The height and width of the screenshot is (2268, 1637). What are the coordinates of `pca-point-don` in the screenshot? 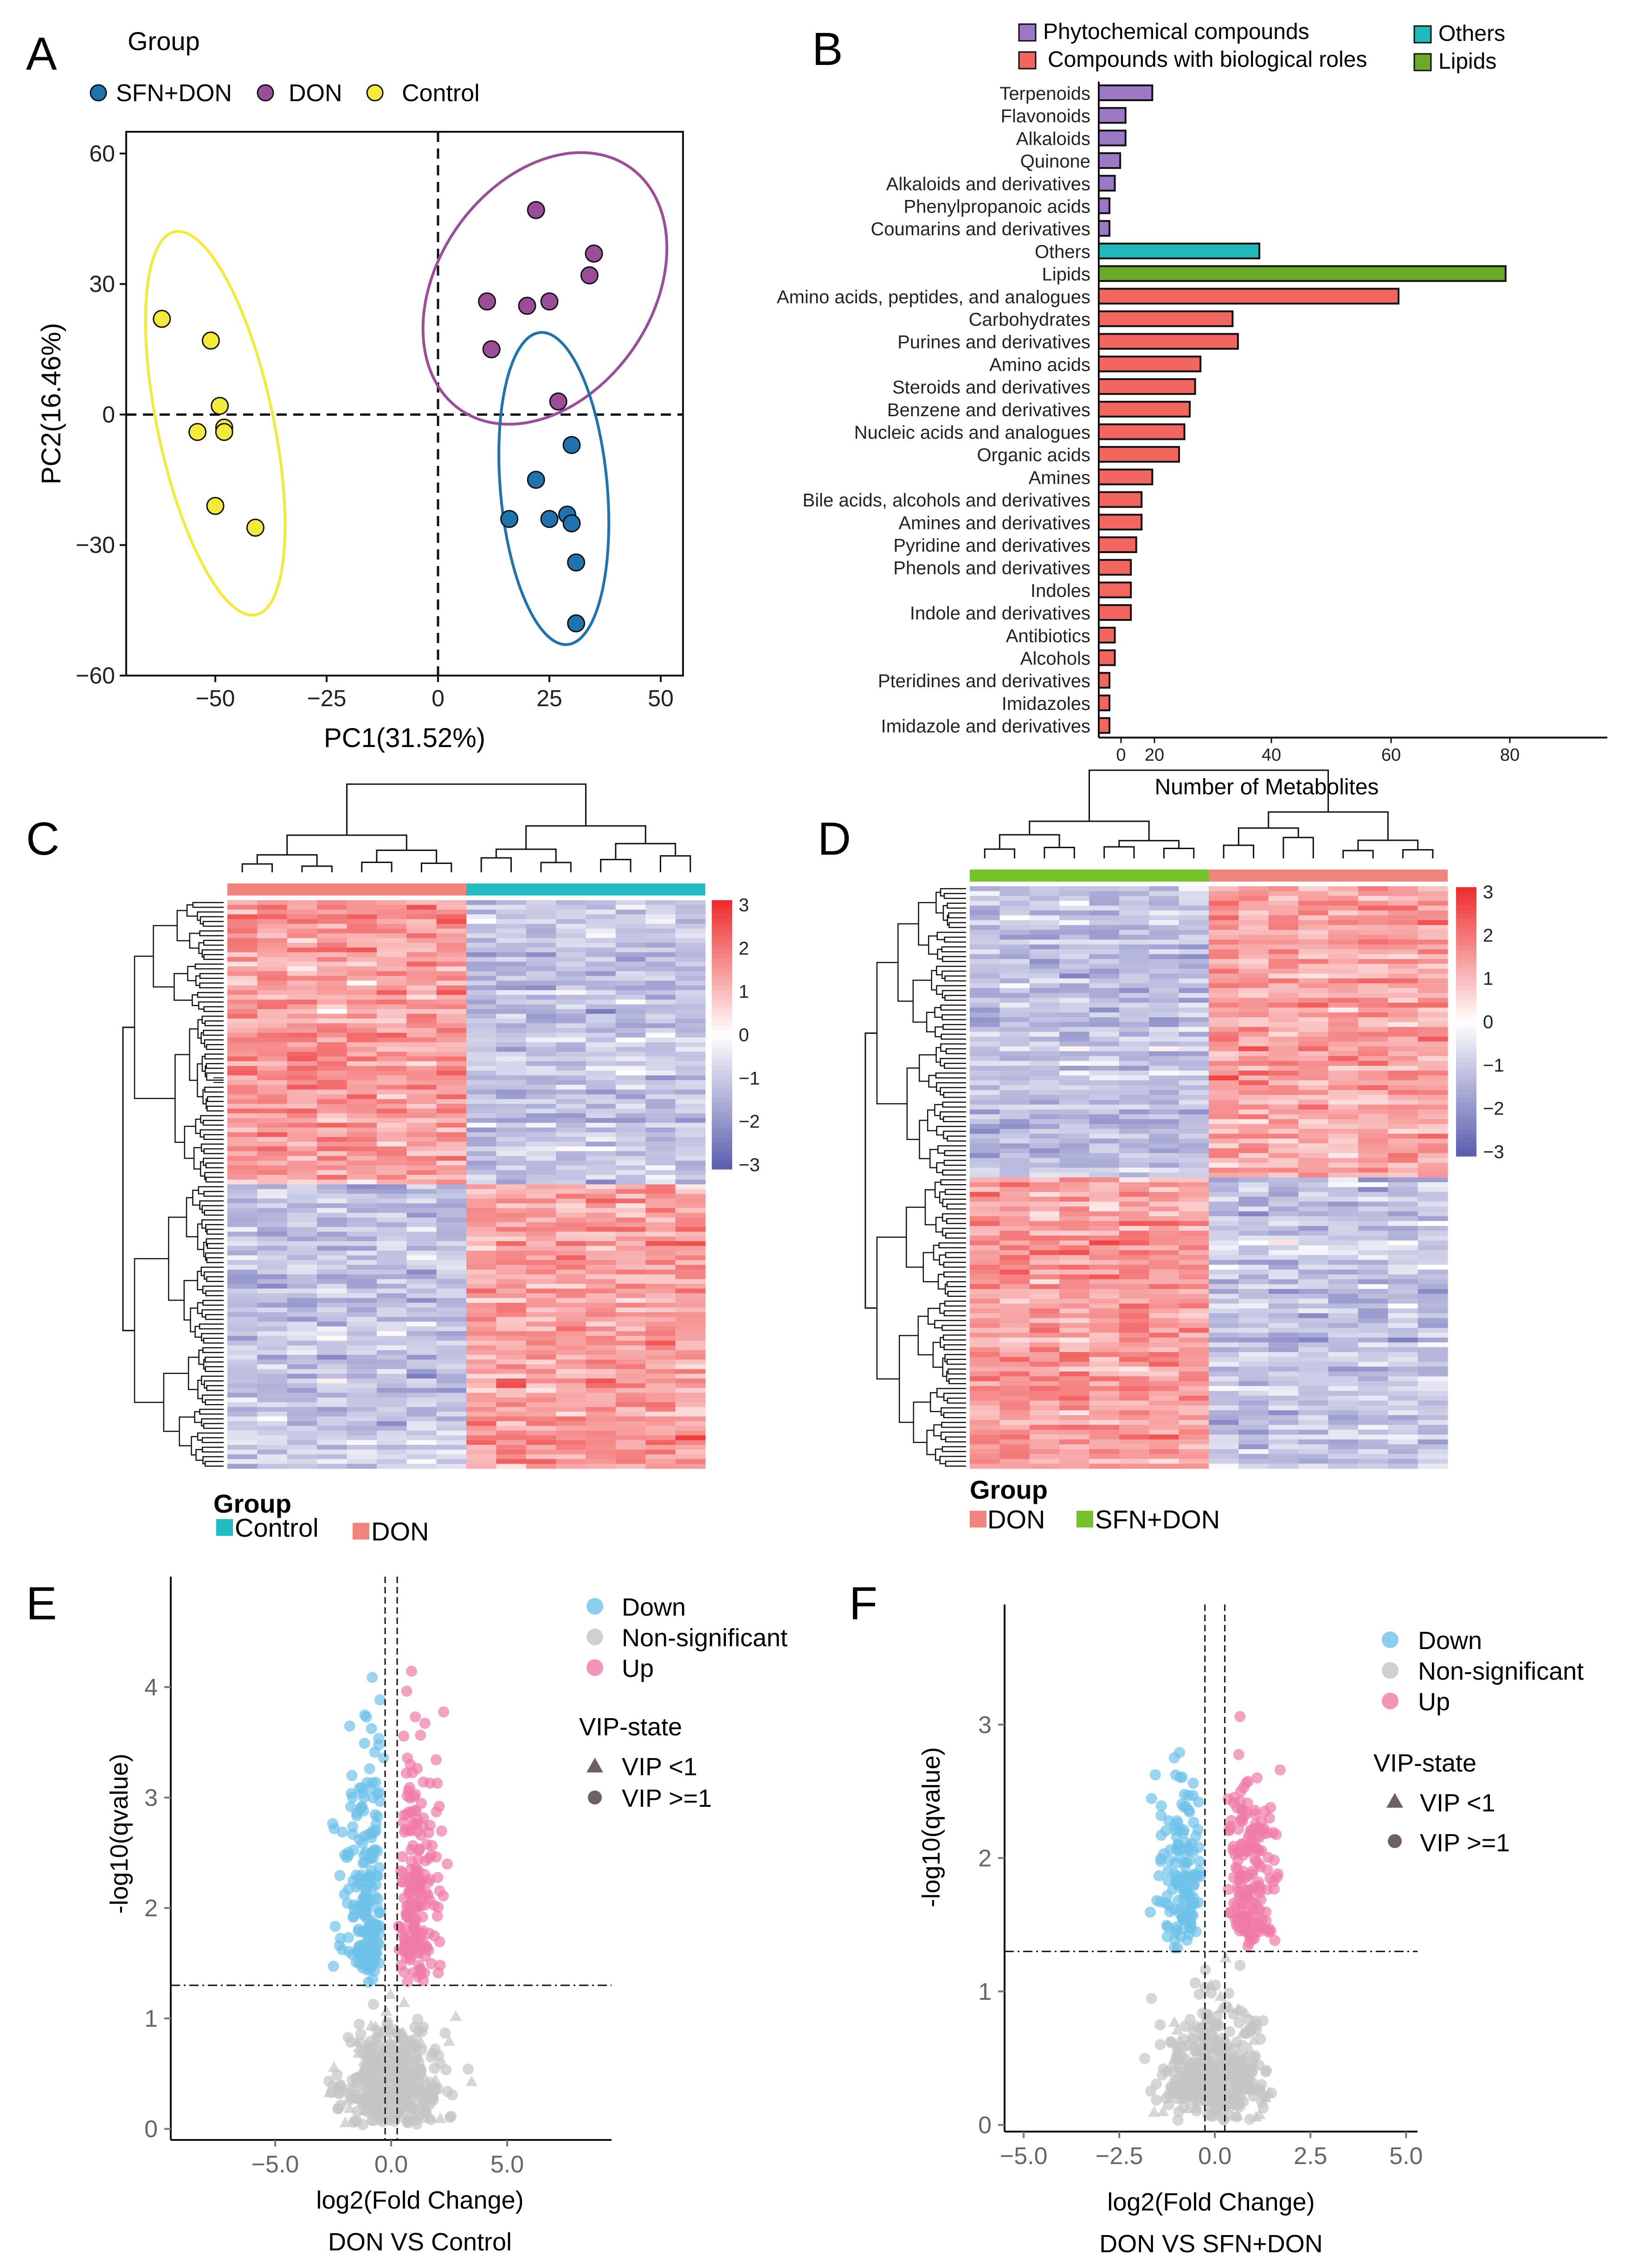 It's located at (487, 301).